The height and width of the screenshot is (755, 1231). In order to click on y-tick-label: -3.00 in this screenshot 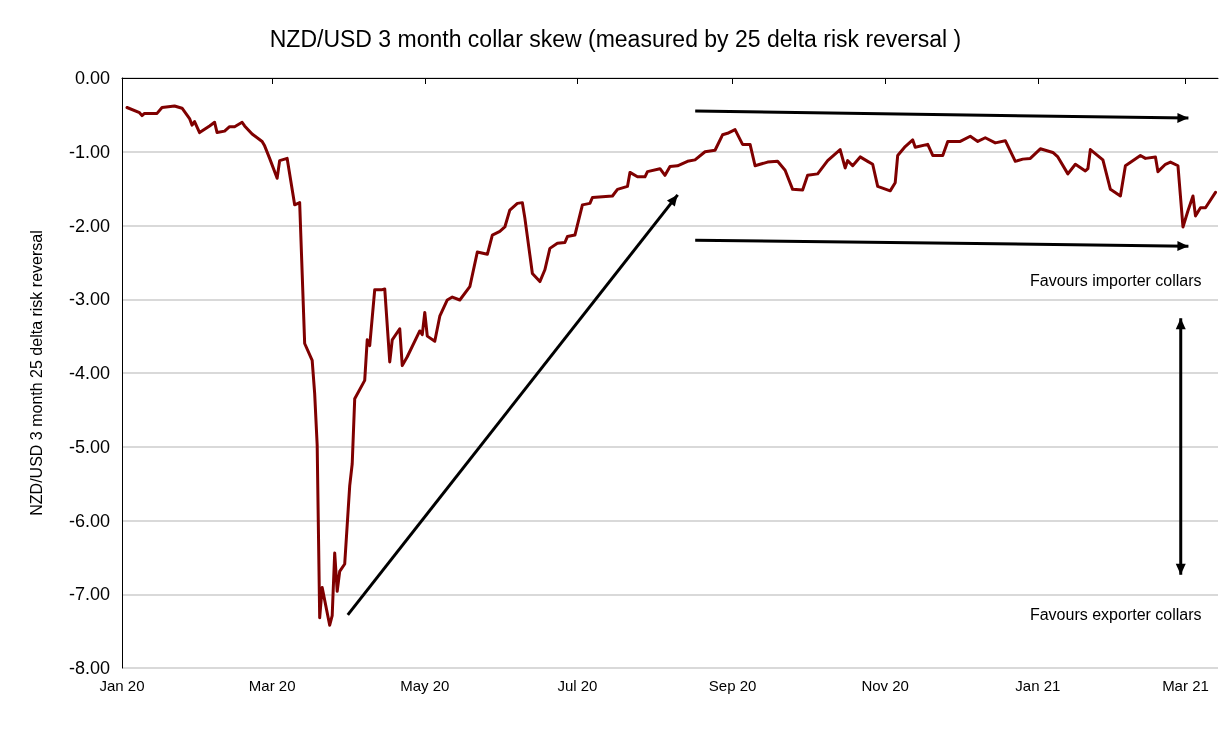, I will do `click(89, 299)`.